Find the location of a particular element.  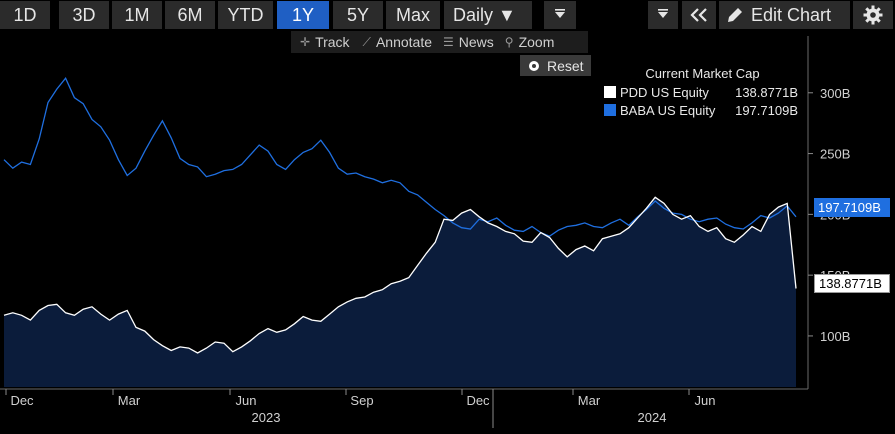

range-button-1m: 1M is located at coordinates (137, 15).